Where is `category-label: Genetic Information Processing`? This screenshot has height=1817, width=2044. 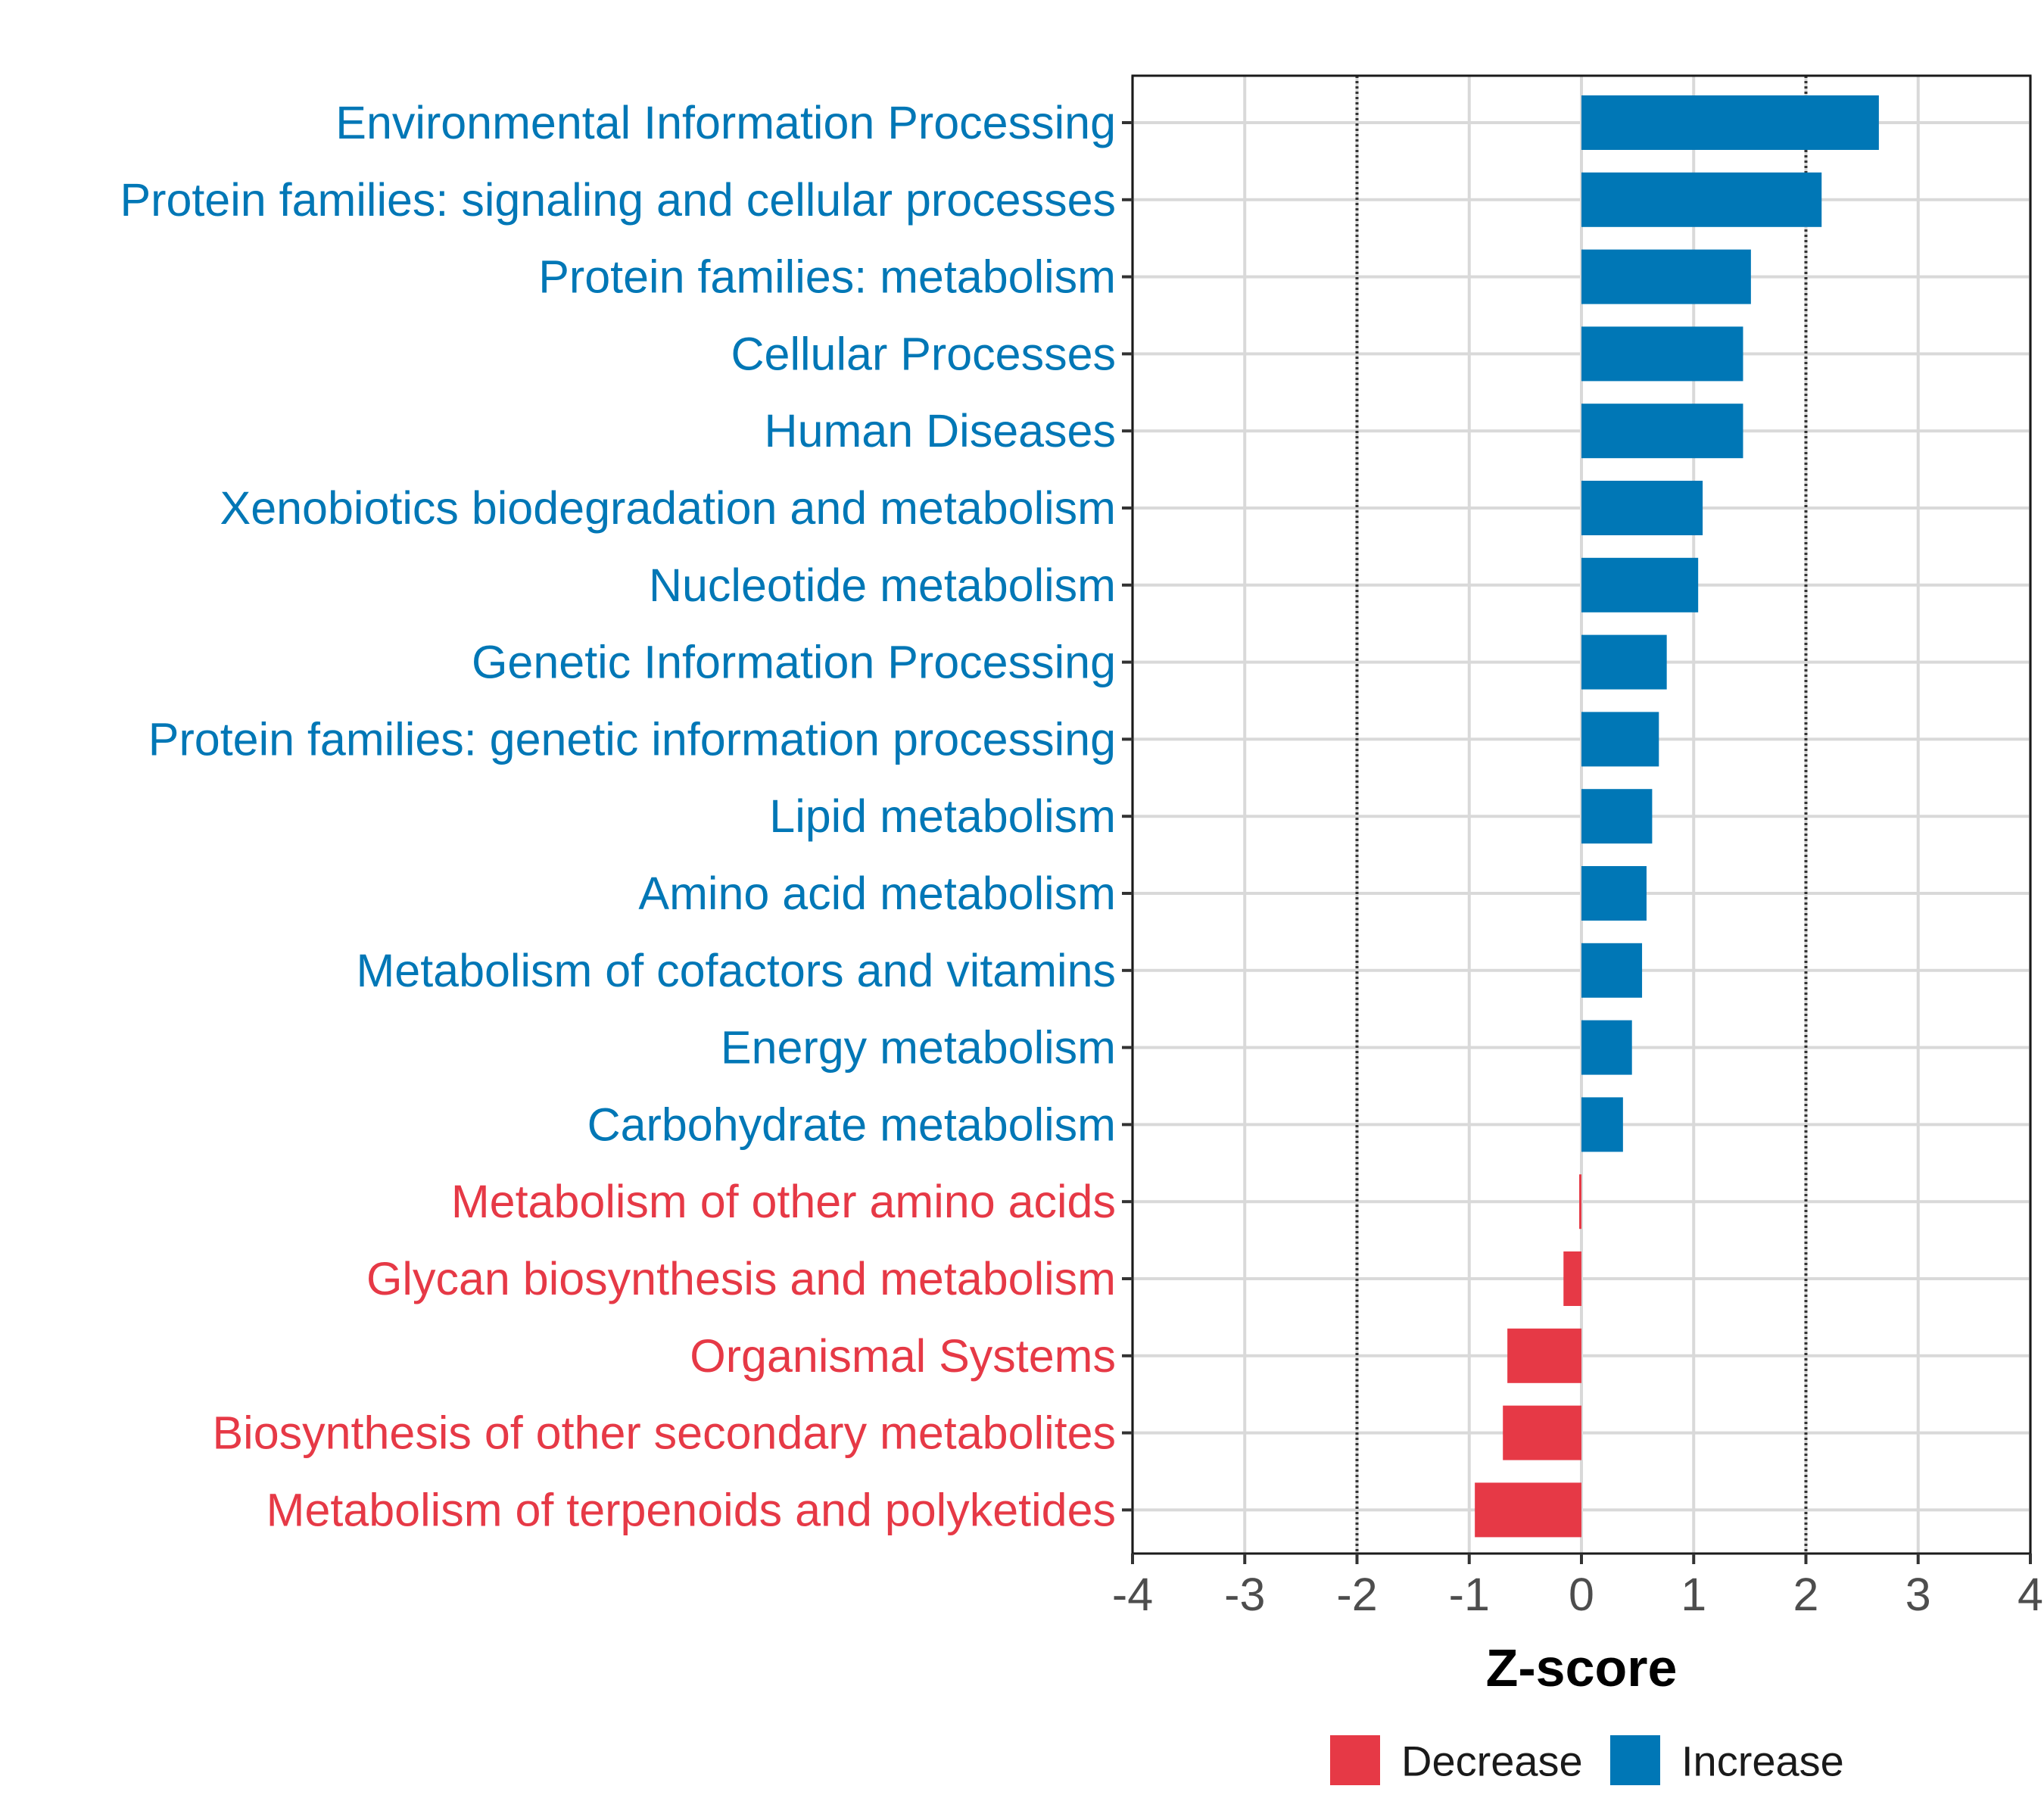 category-label: Genetic Information Processing is located at coordinates (794, 662).